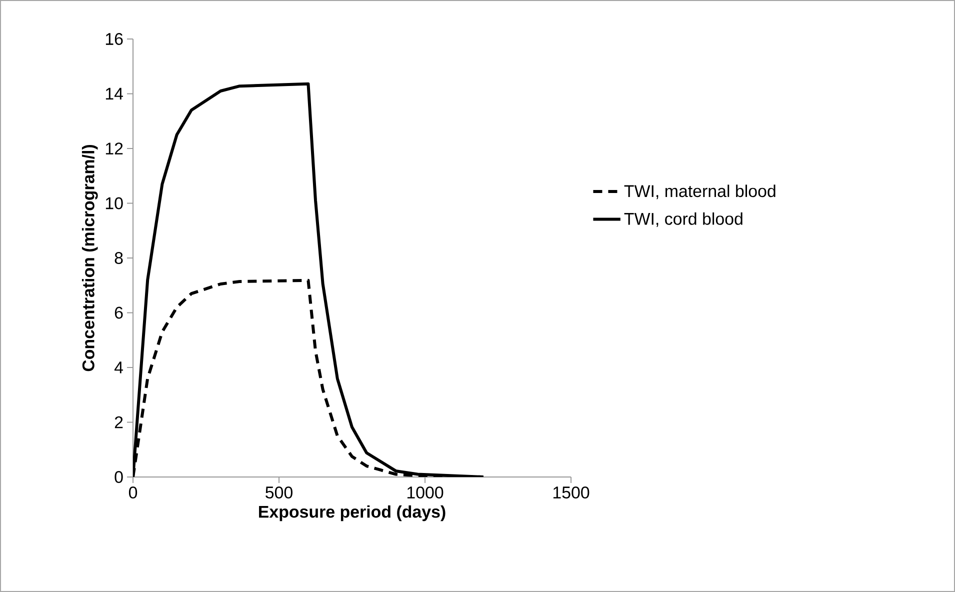 Image resolution: width=955 pixels, height=592 pixels. I want to click on x-tick-label: 0, so click(133, 492).